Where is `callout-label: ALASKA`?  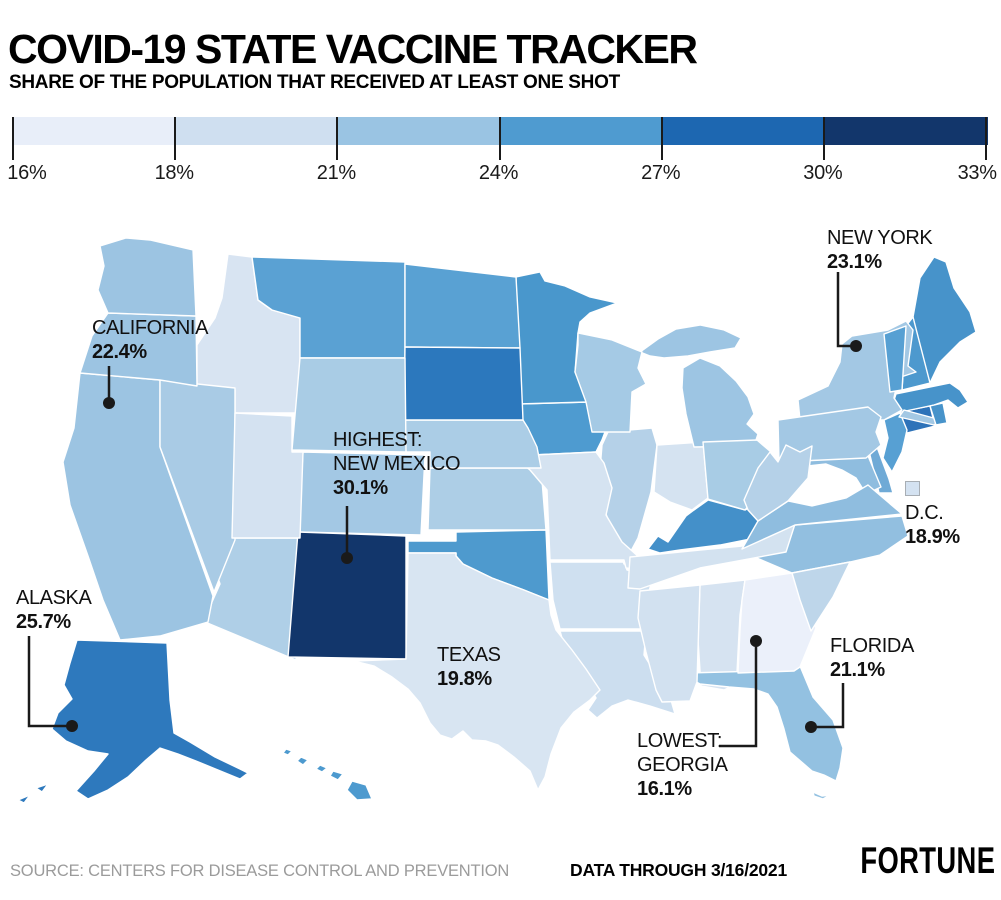
callout-label: ALASKA is located at coordinates (54, 598).